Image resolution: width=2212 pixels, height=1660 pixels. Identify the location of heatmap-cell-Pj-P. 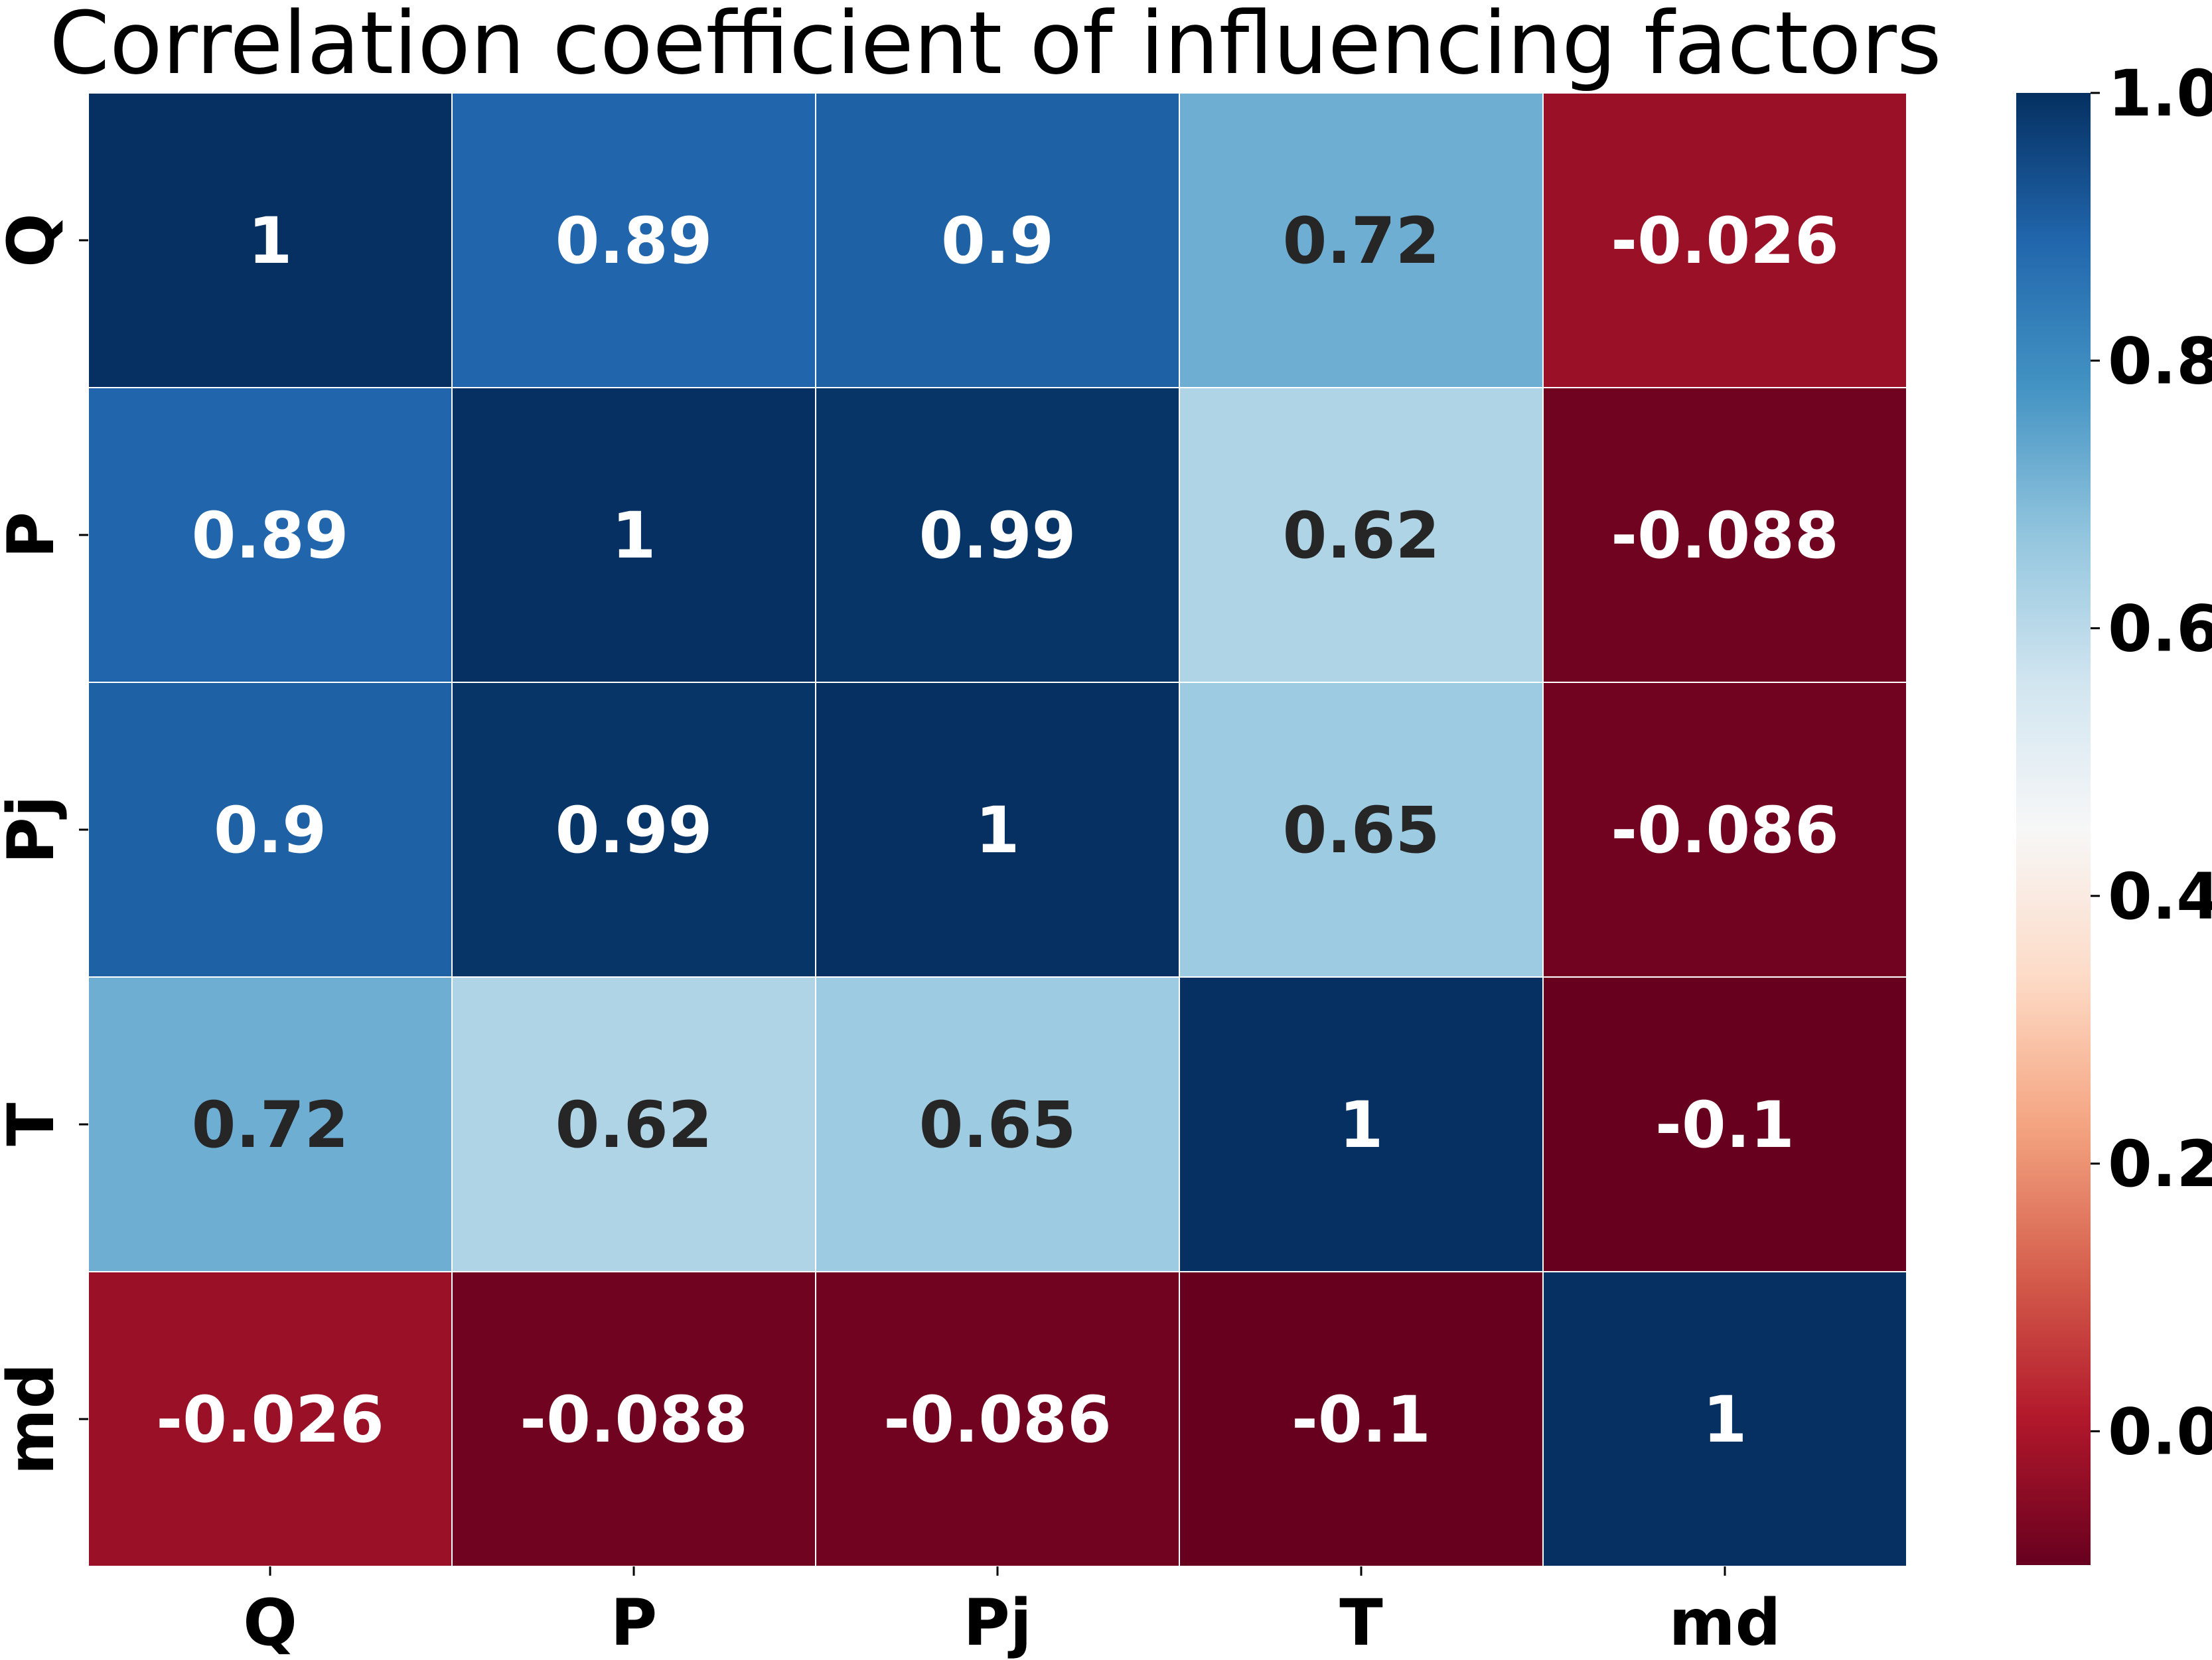
(633, 830).